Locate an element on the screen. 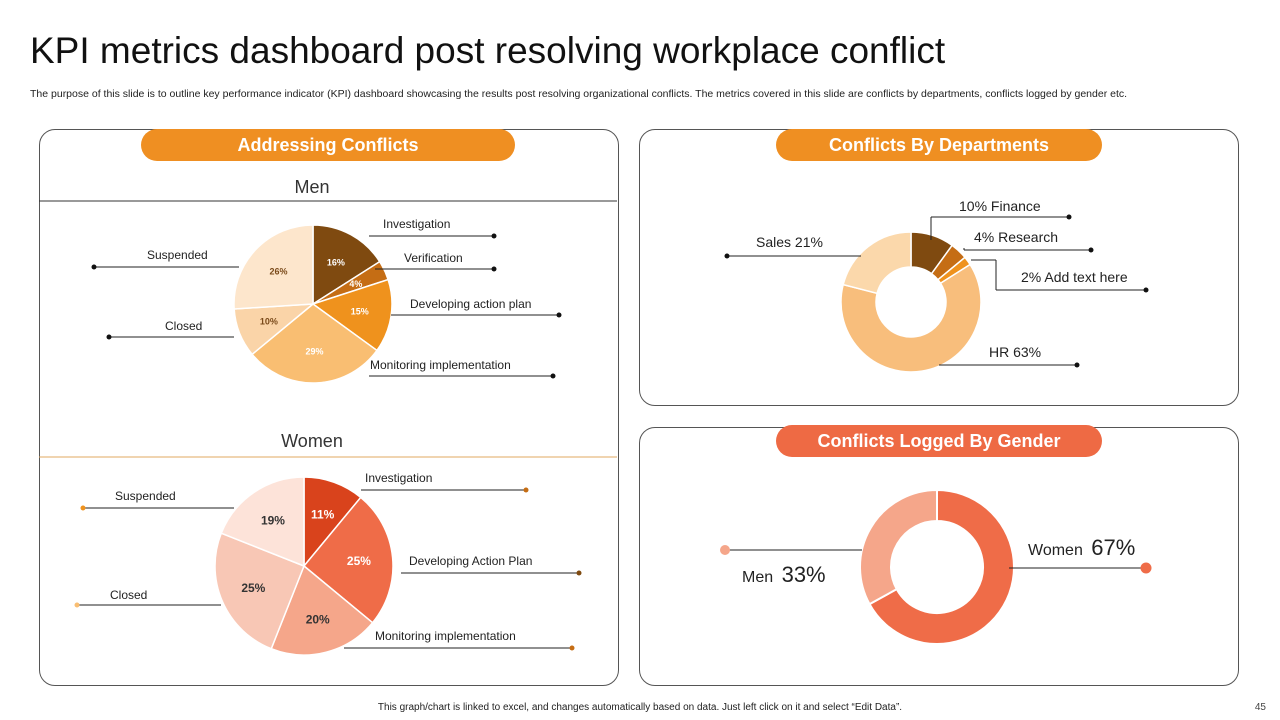 This screenshot has height=720, width=1280. men-label-investigation: Investigation is located at coordinates (416, 224).